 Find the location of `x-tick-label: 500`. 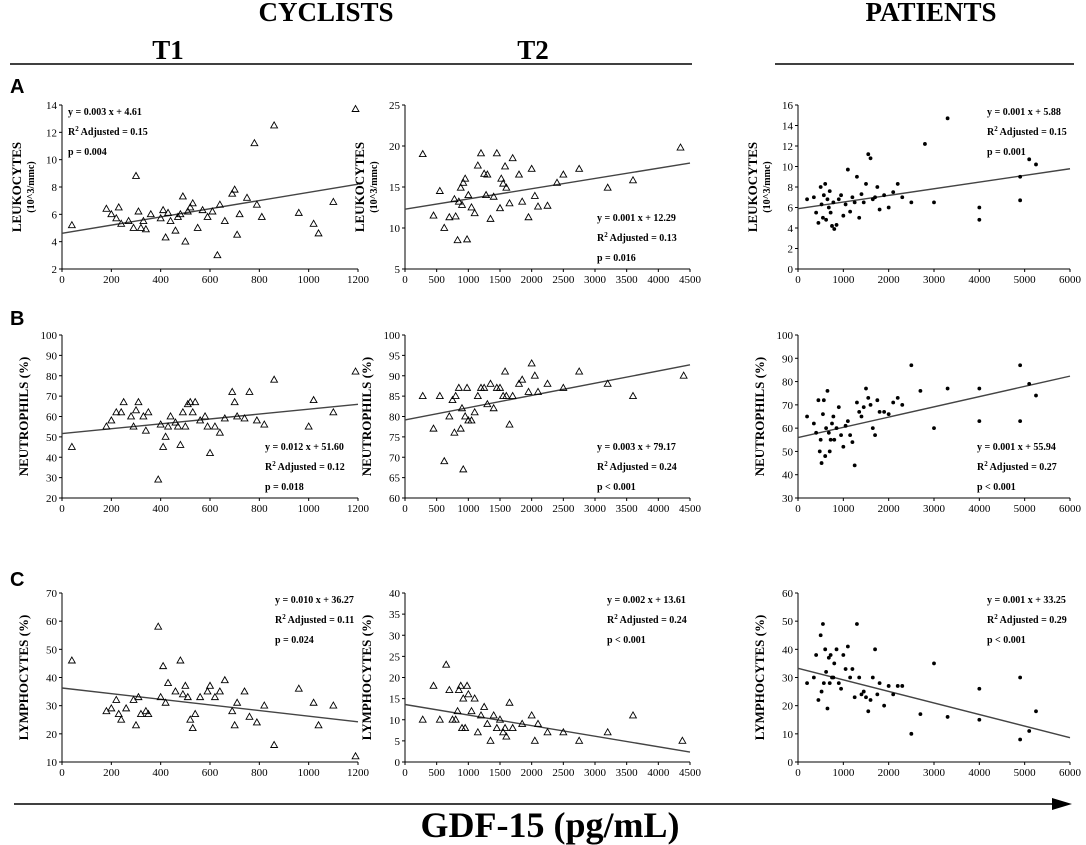

x-tick-label: 500 is located at coordinates (436, 773).